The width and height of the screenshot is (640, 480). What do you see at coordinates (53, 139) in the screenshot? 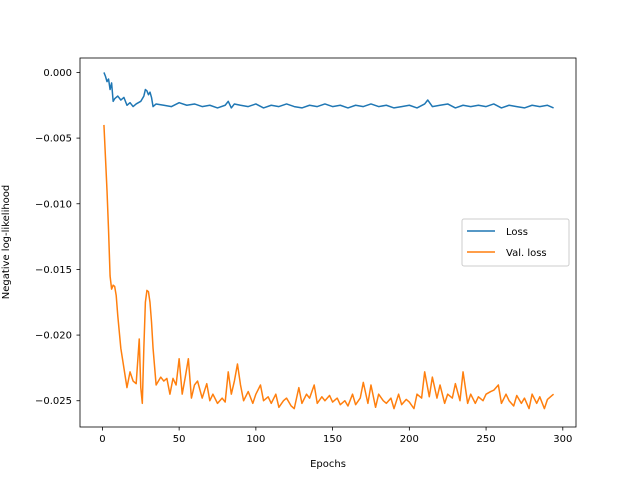
I see `y-tick-label: −0.005` at bounding box center [53, 139].